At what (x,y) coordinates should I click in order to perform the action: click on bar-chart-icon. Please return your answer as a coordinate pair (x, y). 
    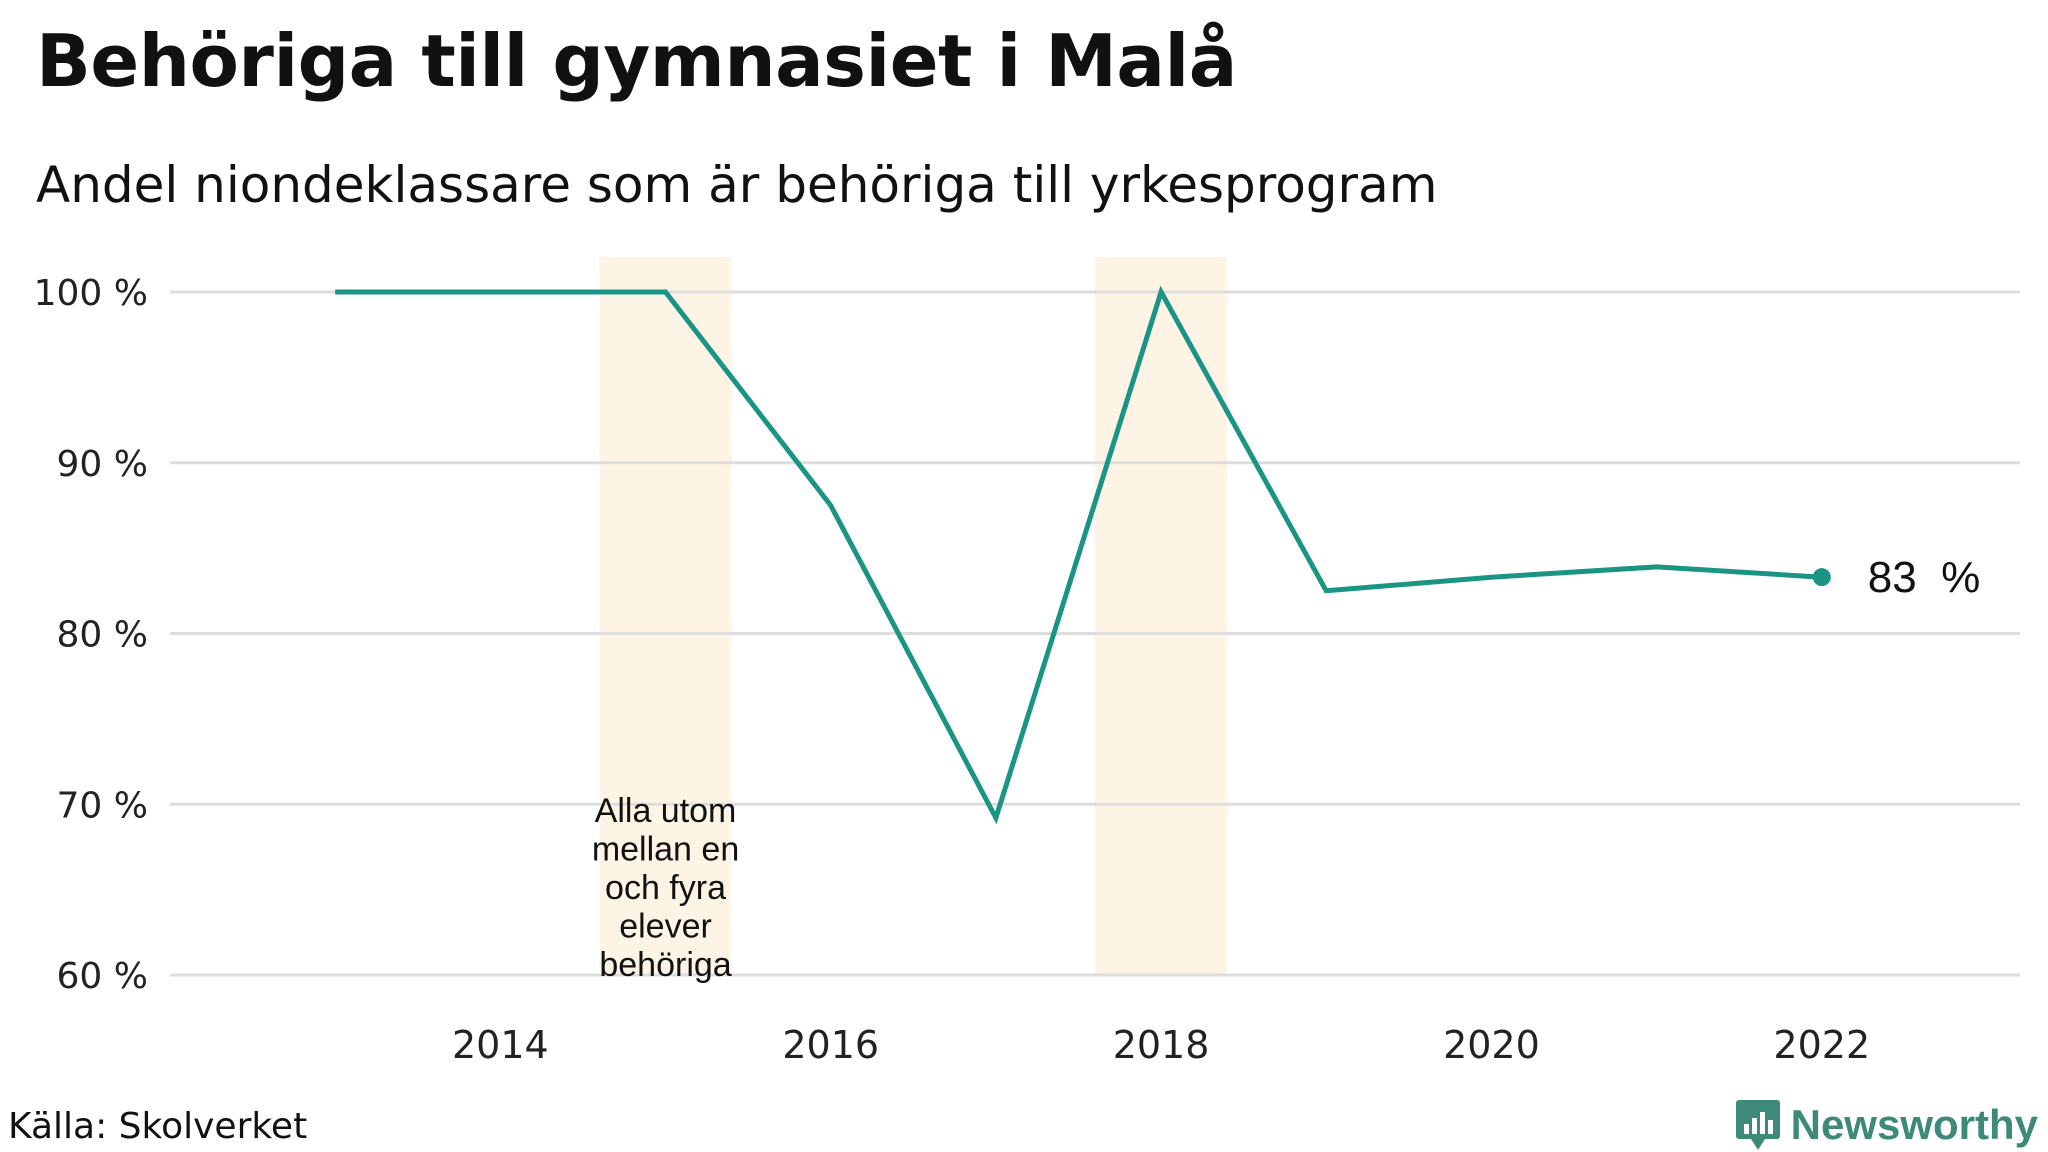
    Looking at the image, I should click on (1757, 1125).